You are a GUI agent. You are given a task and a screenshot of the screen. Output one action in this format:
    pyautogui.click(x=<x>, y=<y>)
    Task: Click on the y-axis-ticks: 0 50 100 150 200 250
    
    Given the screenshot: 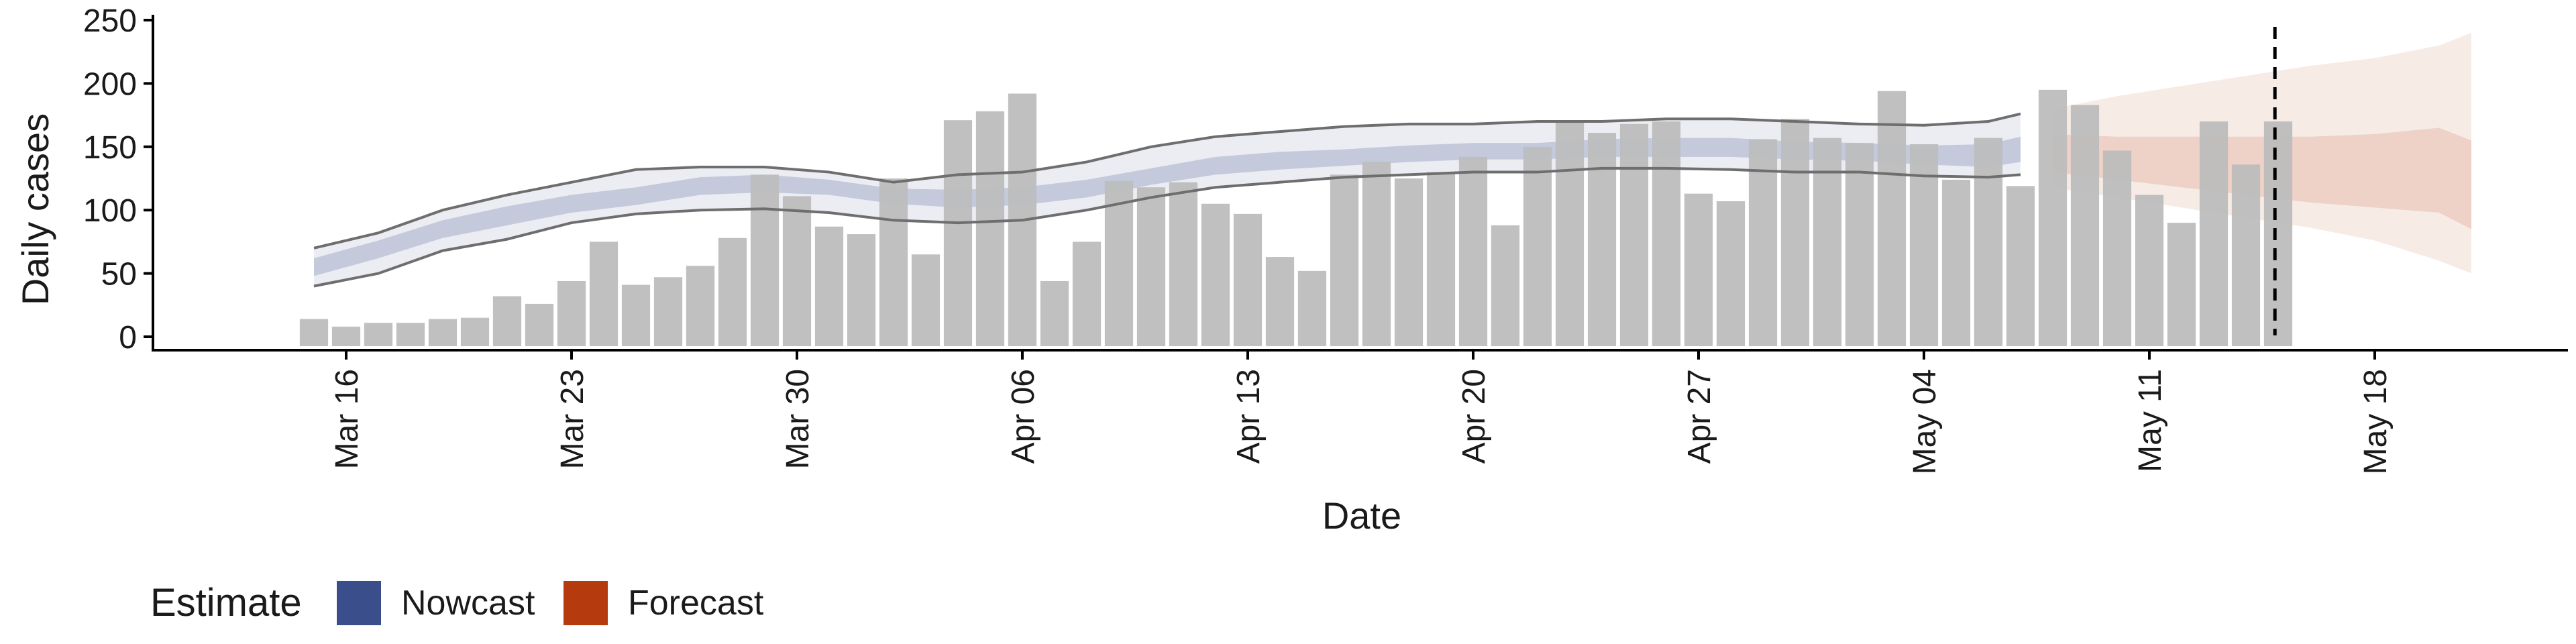 What is the action you would take?
    pyautogui.click(x=118, y=179)
    